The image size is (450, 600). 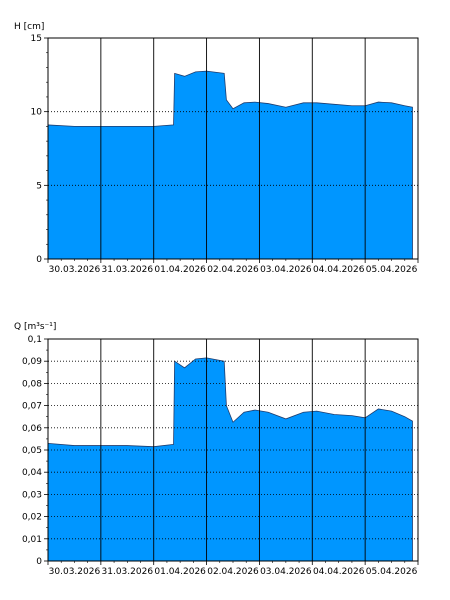 I want to click on y-tick-label: 15, so click(x=36, y=39).